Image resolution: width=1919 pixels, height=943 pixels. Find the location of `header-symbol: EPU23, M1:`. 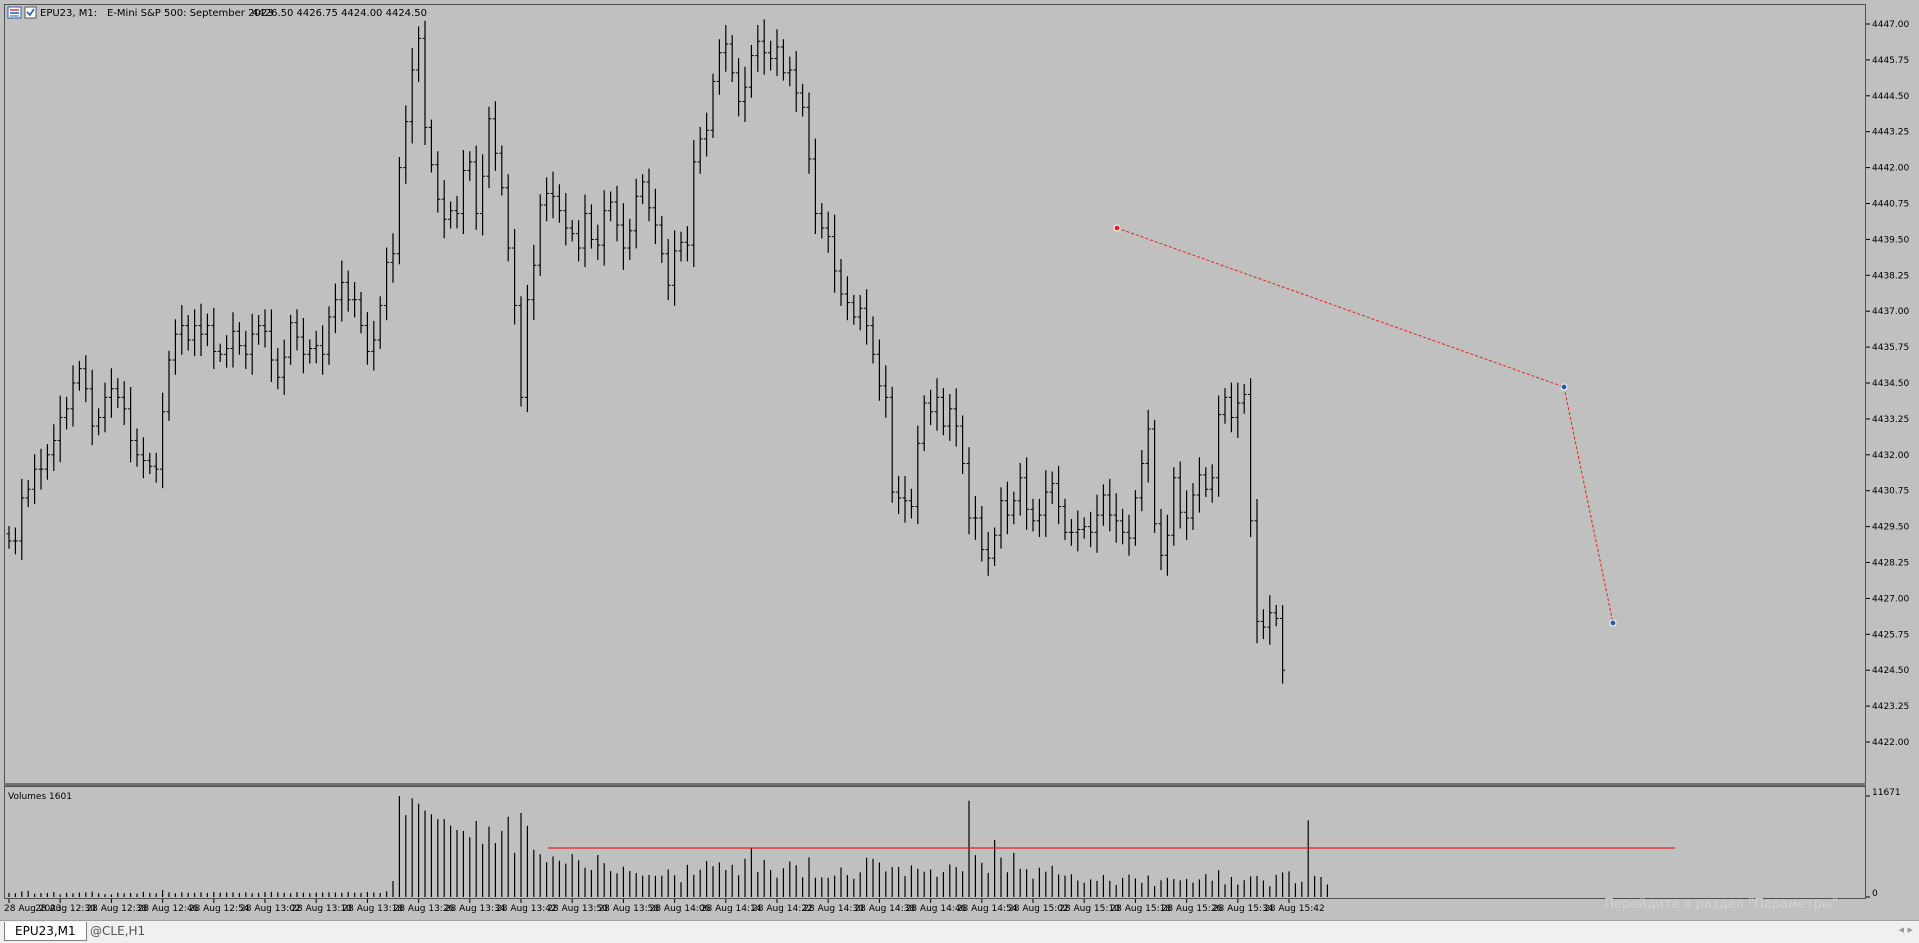

header-symbol: EPU23, M1: is located at coordinates (68, 13).